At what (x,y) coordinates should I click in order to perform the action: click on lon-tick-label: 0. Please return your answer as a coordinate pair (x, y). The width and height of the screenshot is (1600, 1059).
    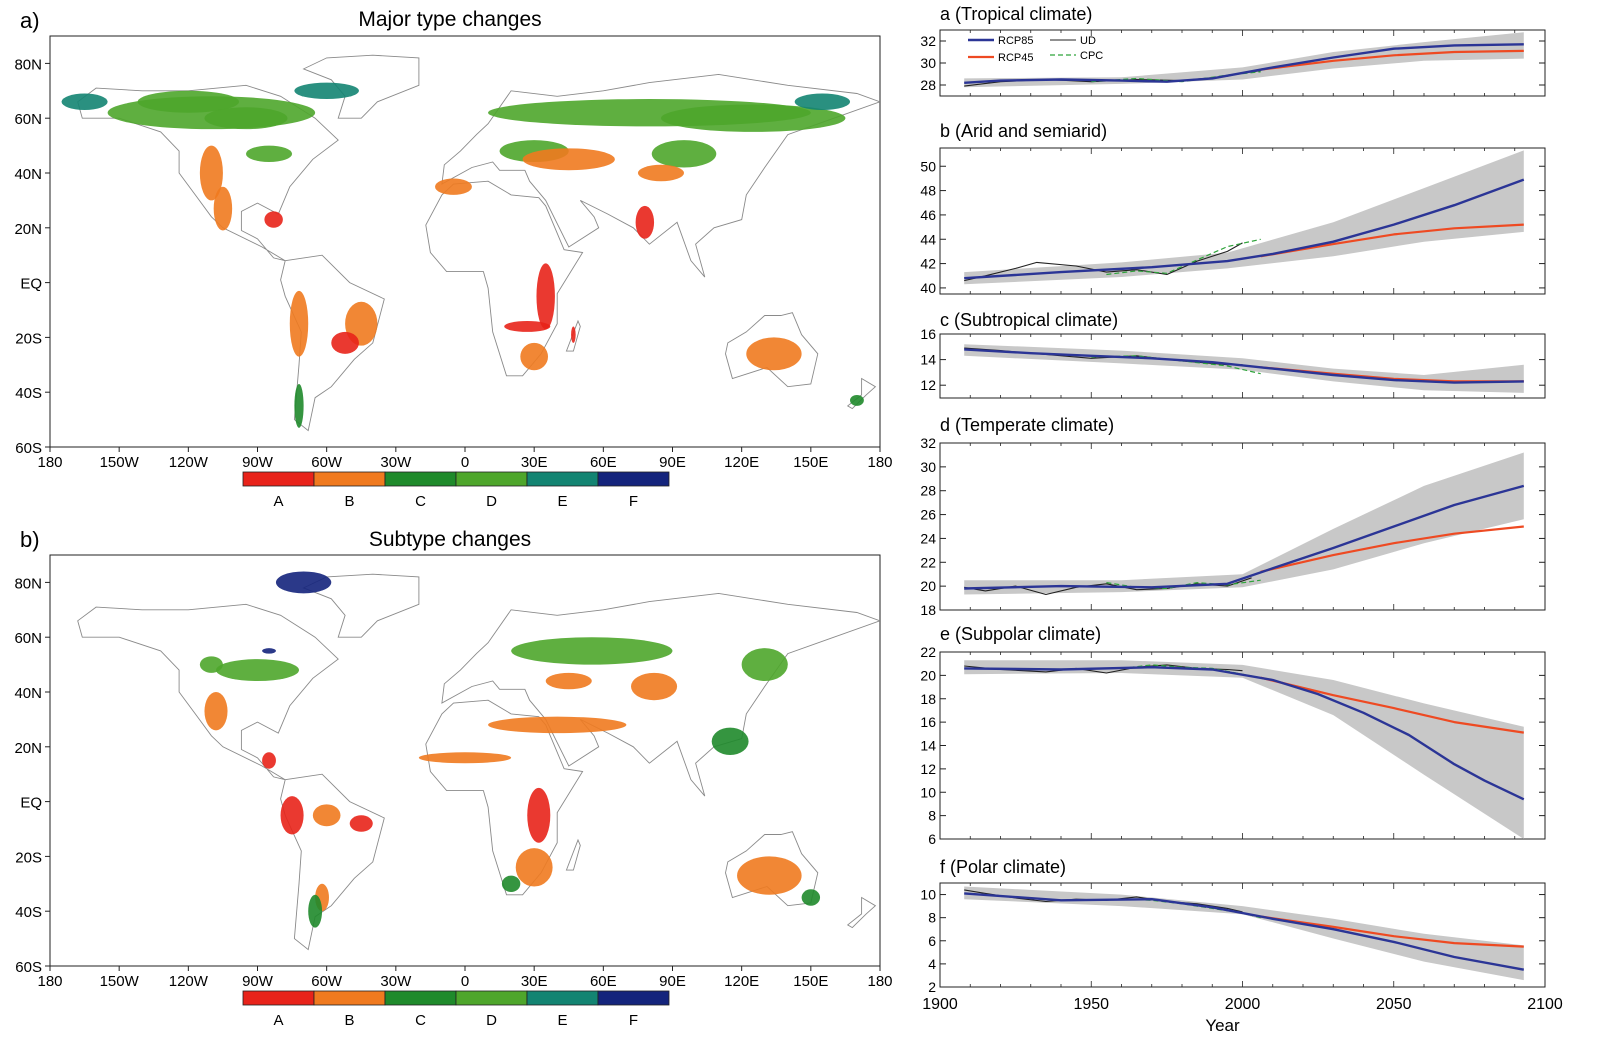
    Looking at the image, I should click on (465, 462).